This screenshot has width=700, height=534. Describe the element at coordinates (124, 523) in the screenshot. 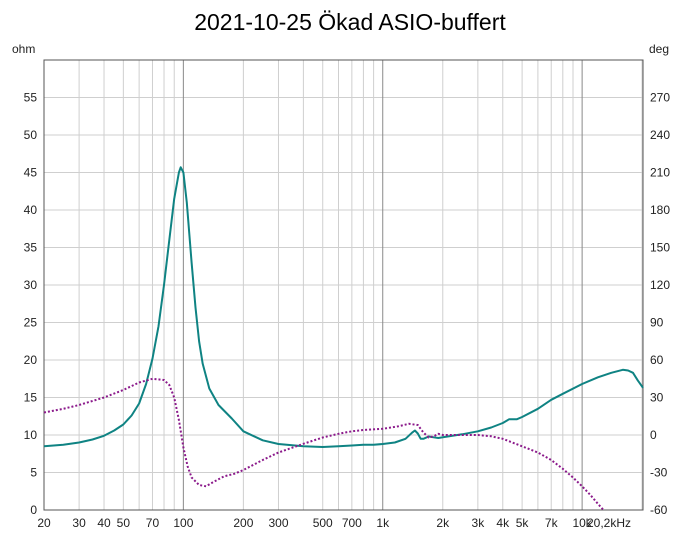

I see `x-tick-label: 50` at that location.